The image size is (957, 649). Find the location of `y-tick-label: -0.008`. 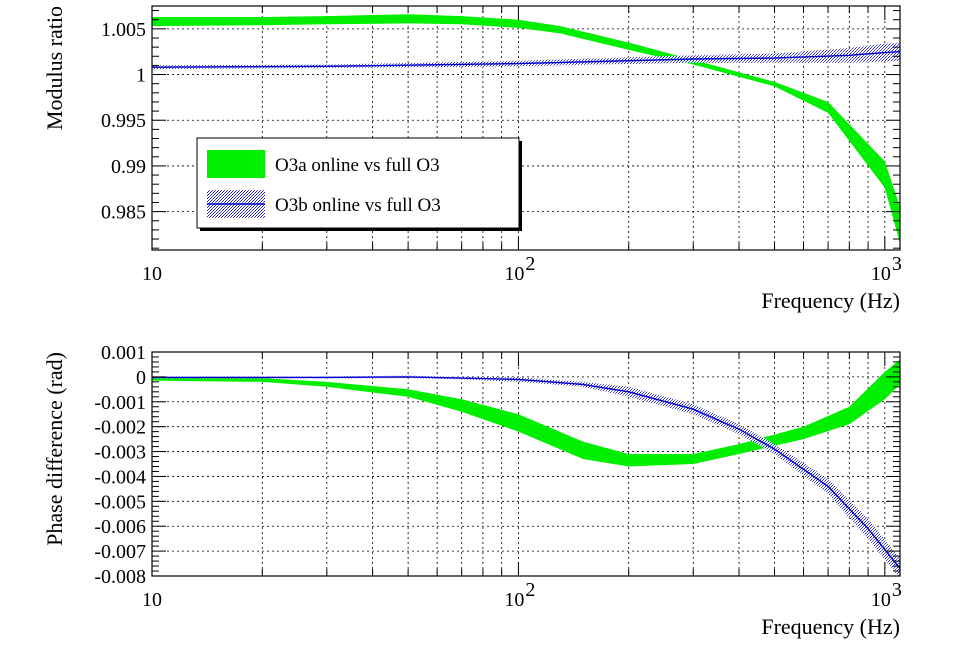

y-tick-label: -0.008 is located at coordinates (120, 577).